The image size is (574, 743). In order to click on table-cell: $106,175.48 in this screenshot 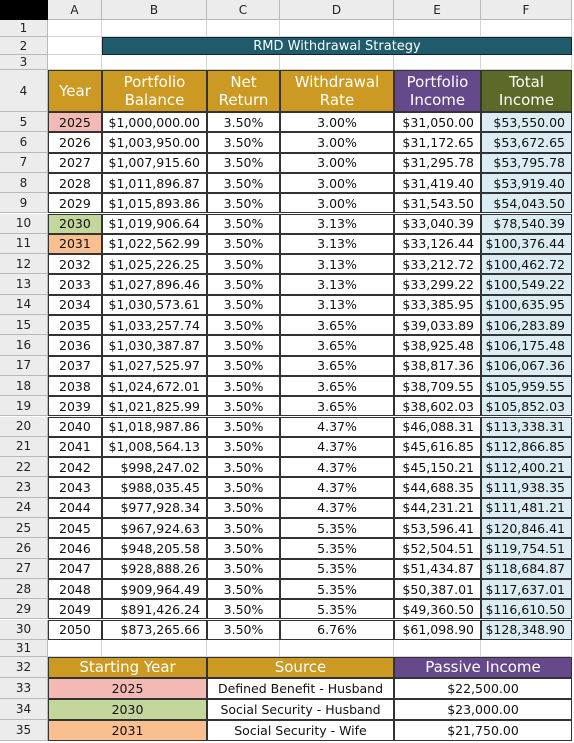, I will do `click(526, 345)`.